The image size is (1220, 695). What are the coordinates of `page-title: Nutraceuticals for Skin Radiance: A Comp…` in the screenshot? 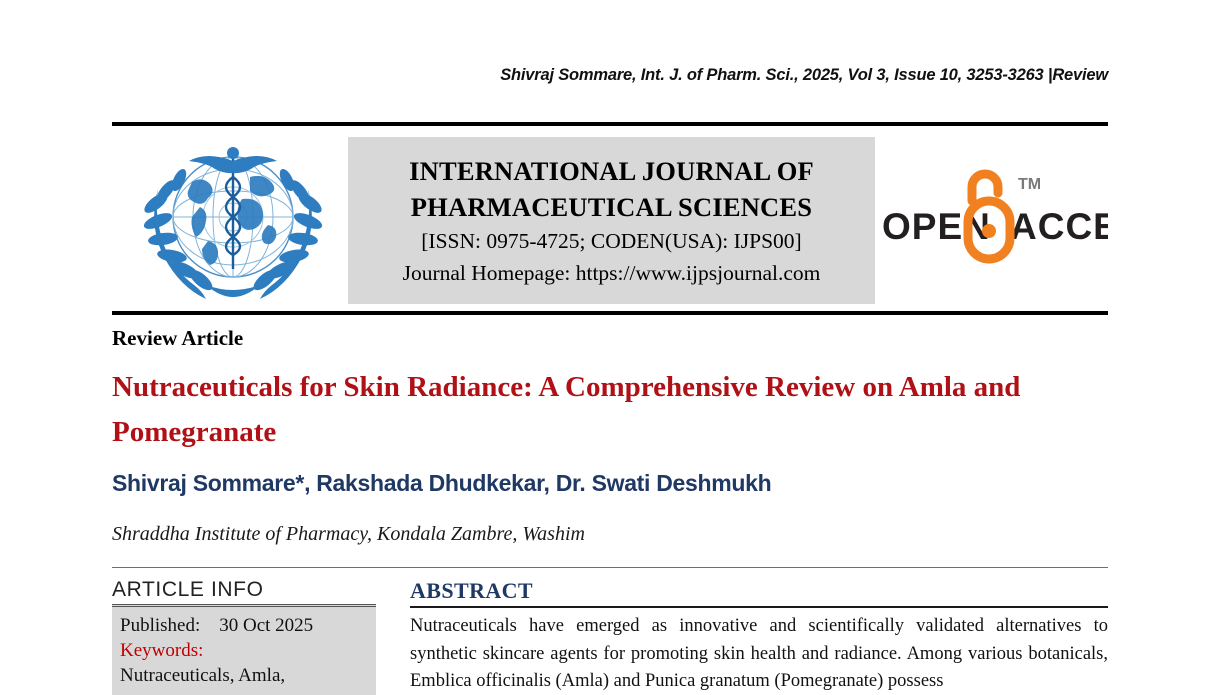 It's located at (602, 410).